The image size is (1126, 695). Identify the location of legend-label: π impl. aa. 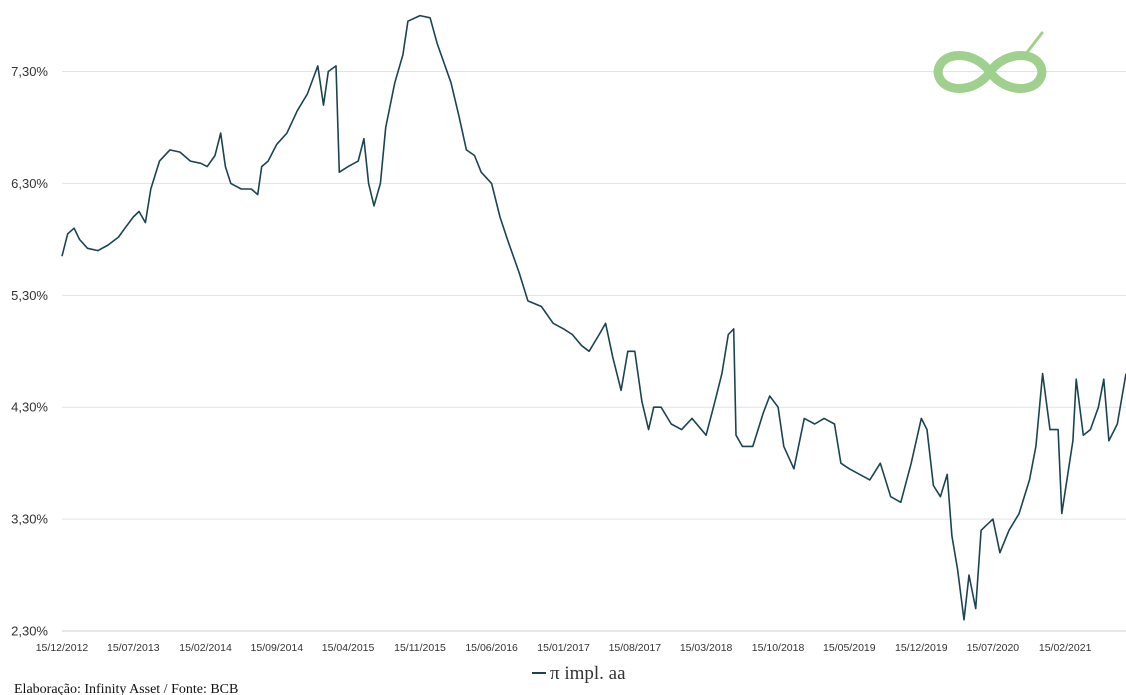
(588, 673).